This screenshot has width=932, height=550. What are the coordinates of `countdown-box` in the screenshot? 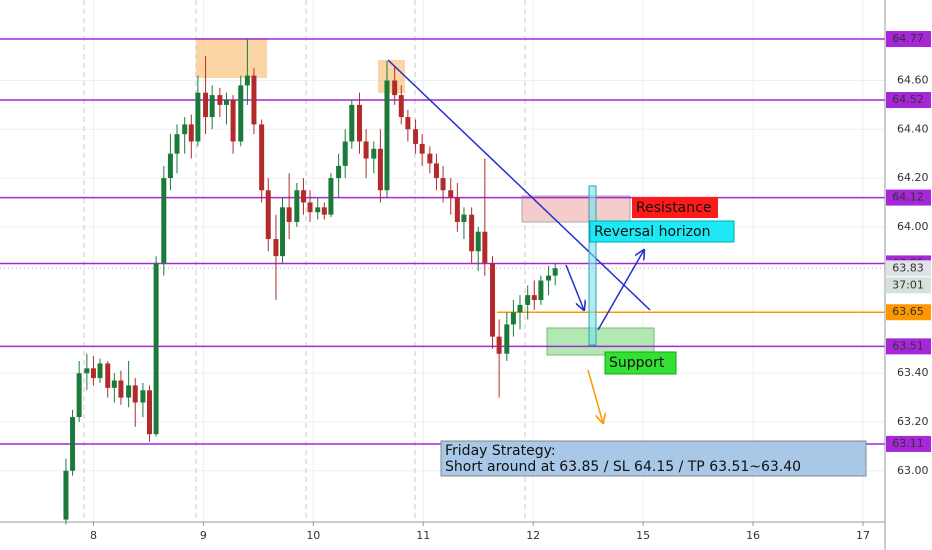 It's located at (908, 285).